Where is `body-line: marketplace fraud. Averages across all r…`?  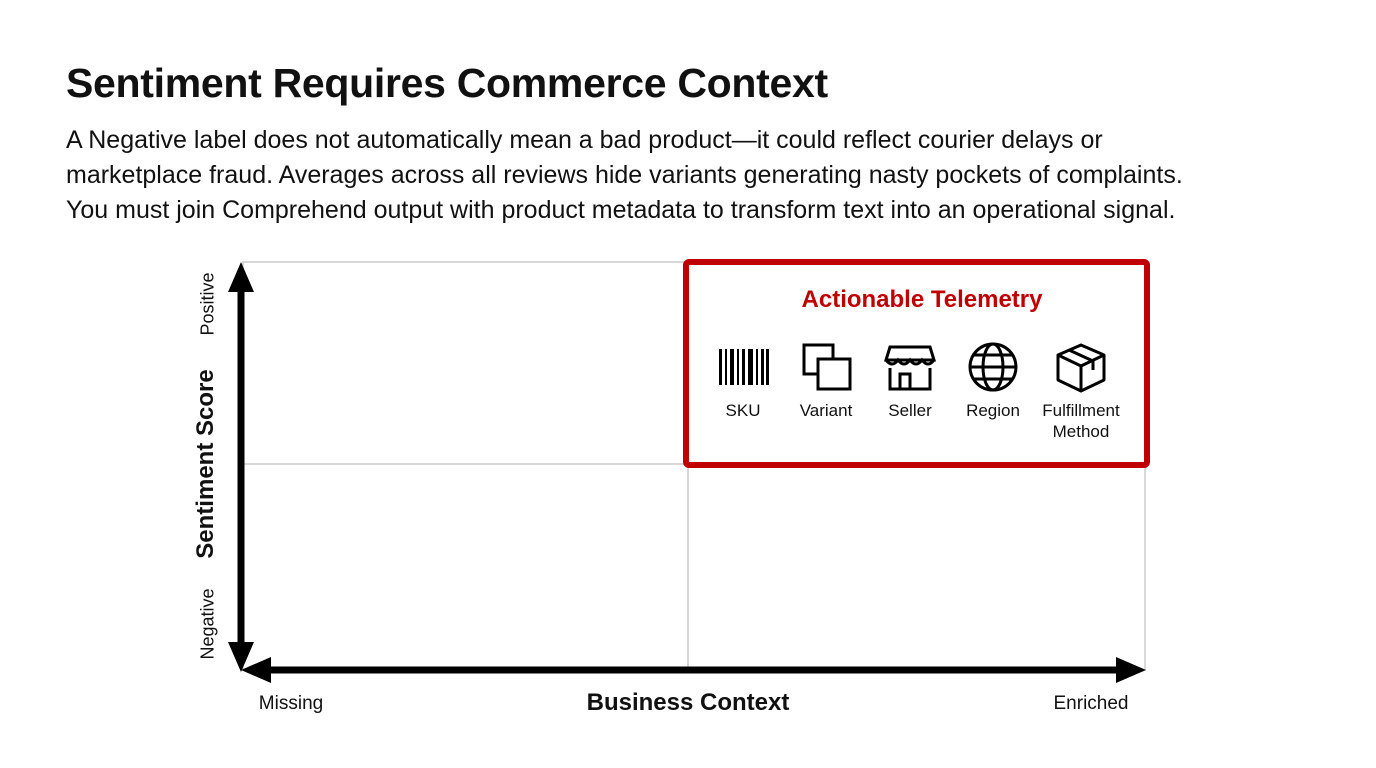
body-line: marketplace fraud. Averages across all r… is located at coordinates (624, 175).